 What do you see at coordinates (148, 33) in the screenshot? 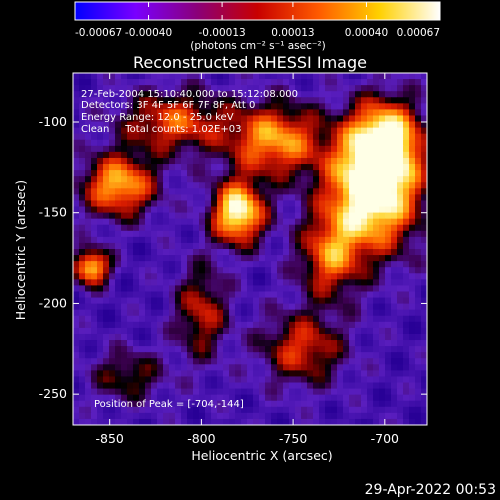
I see `colorbar-tick-label: -0.00040` at bounding box center [148, 33].